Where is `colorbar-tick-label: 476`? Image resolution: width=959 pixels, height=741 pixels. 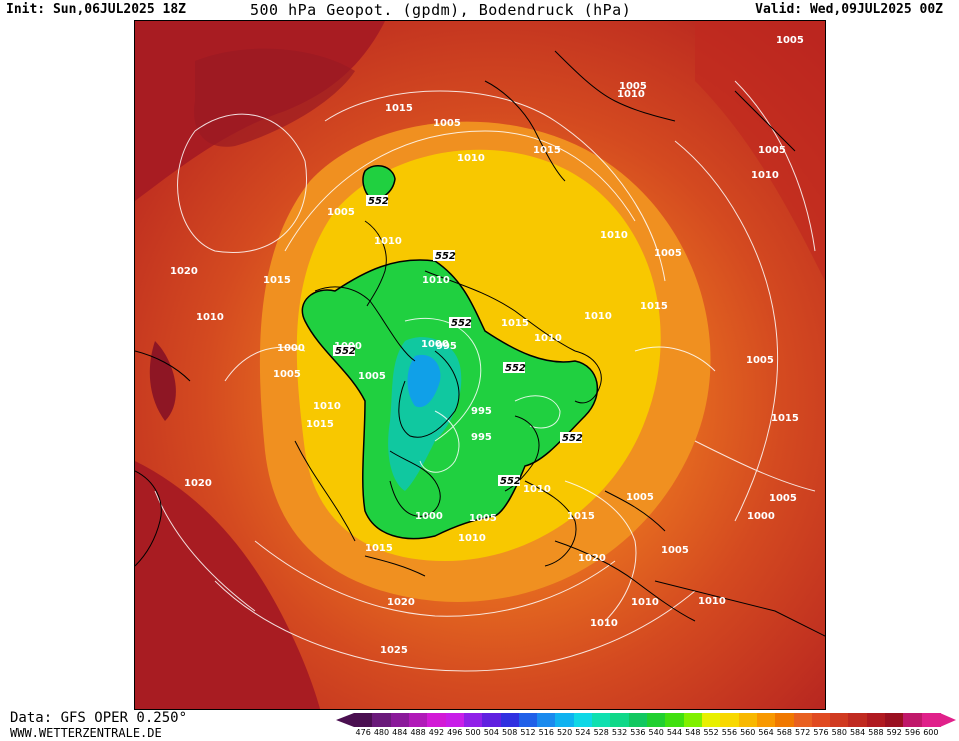
colorbar-tick-label: 476 is located at coordinates (363, 732).